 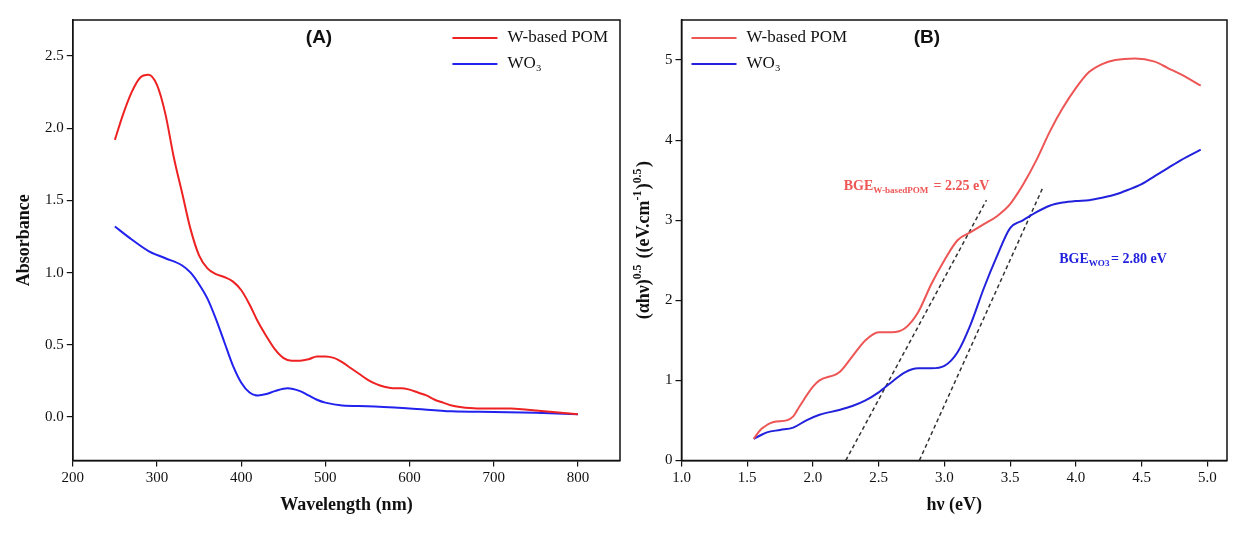 What do you see at coordinates (409, 477) in the screenshot?
I see `x-tick-label: 600` at bounding box center [409, 477].